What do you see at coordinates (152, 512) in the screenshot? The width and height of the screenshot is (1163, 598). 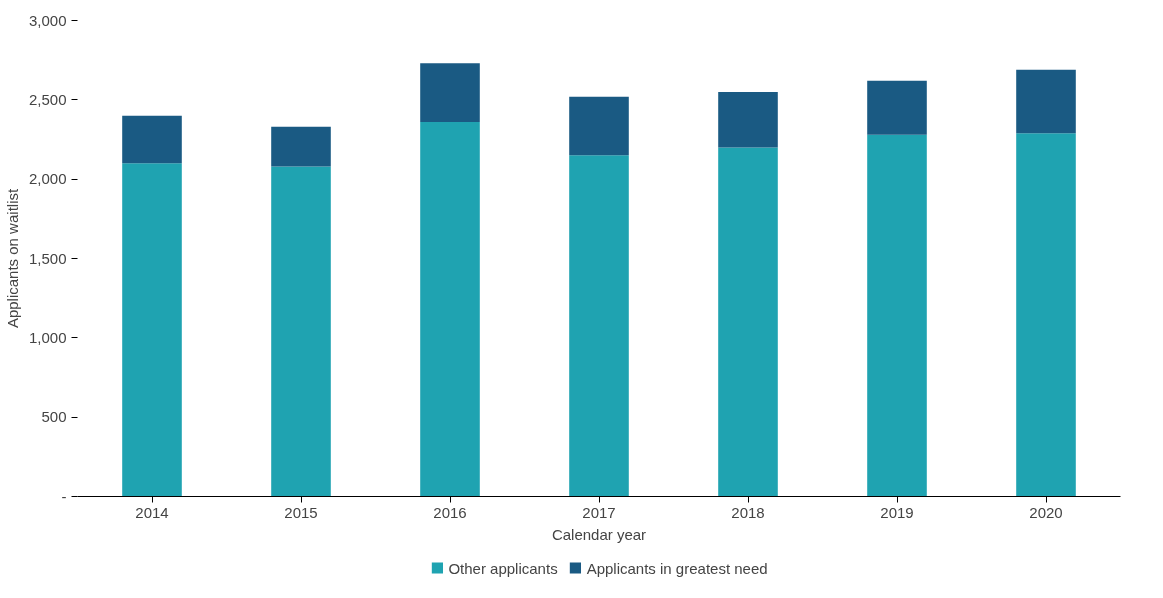 I see `x-tick-label: 2014` at bounding box center [152, 512].